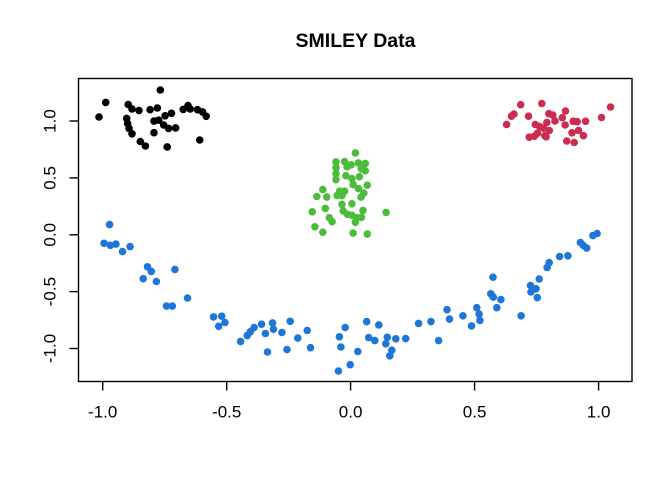 The height and width of the screenshot is (480, 672). What do you see at coordinates (356, 41) in the screenshot?
I see `svg-text: SMILEY Data` at bounding box center [356, 41].